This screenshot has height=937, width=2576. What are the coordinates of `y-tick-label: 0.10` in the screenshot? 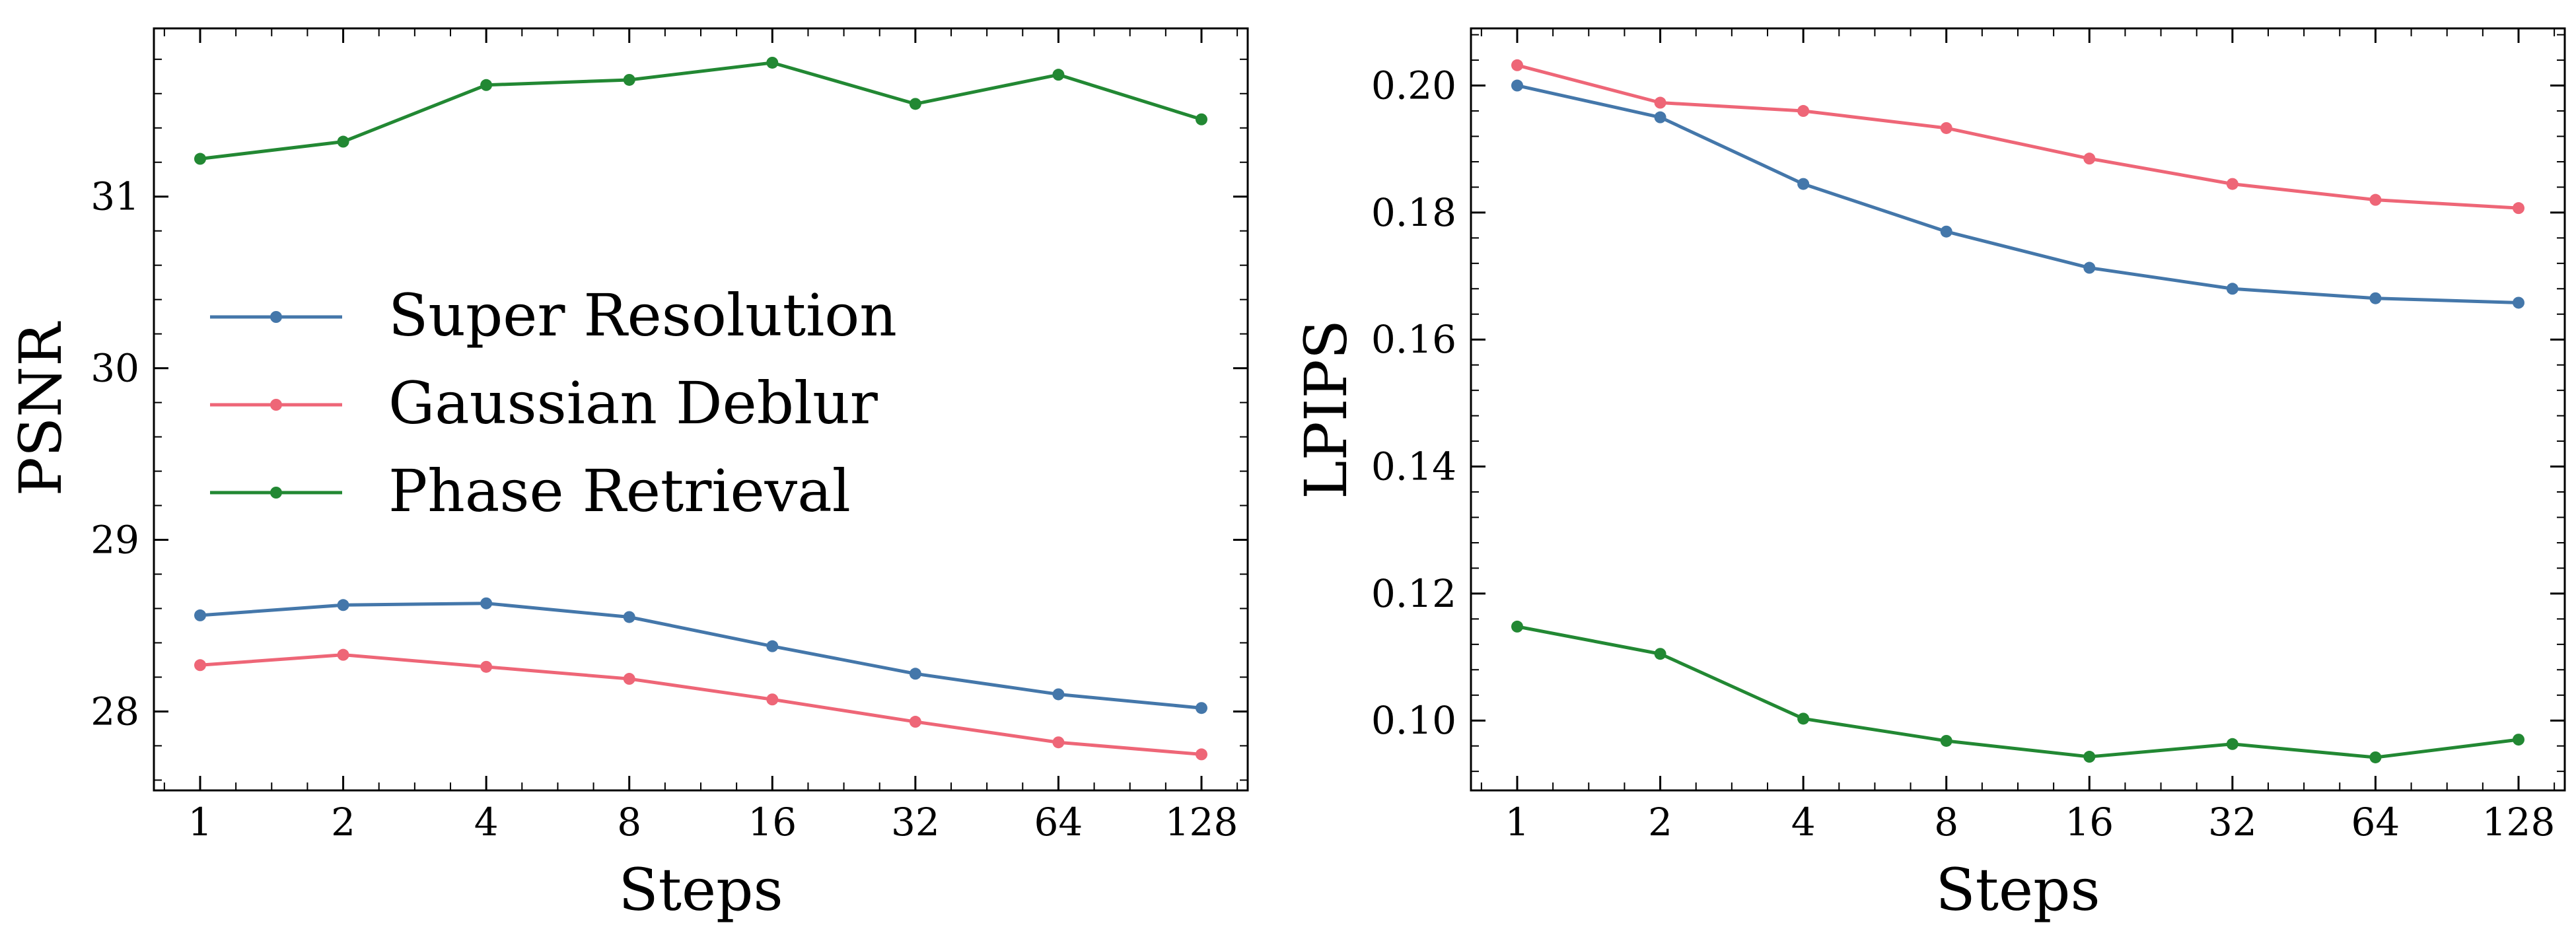 It's located at (1413, 720).